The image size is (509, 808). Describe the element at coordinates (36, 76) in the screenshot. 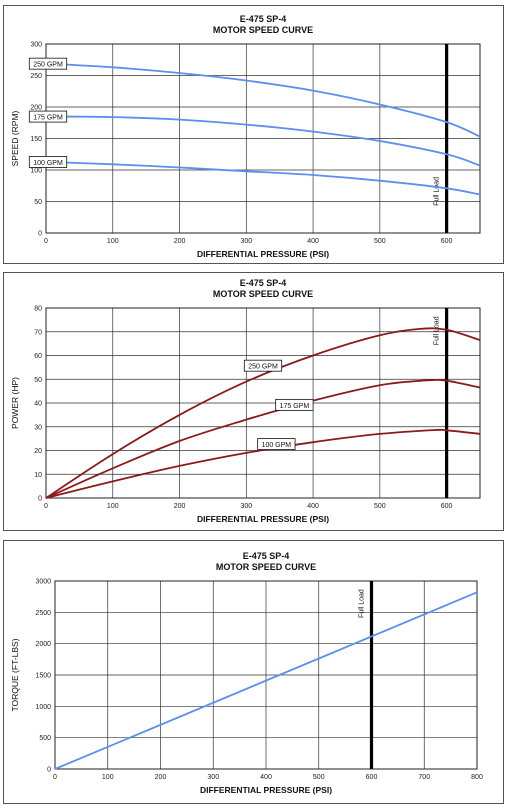

I see `y-tick-label: 250` at that location.